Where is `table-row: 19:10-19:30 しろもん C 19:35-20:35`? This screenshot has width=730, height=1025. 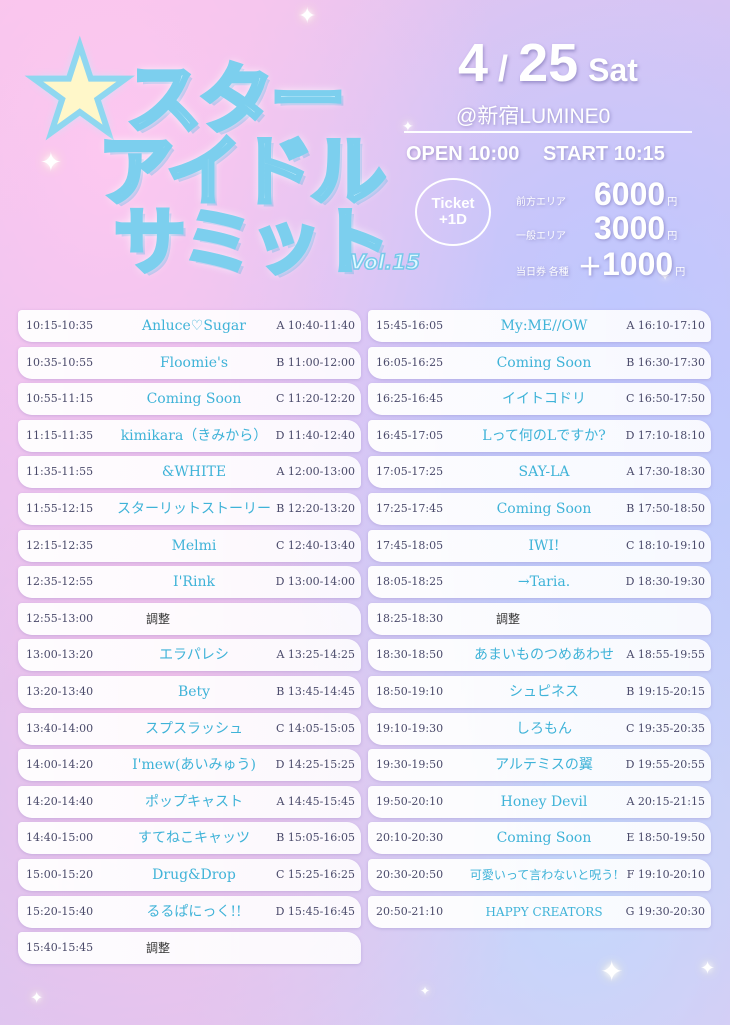 table-row: 19:10-19:30 しろもん C 19:35-20:35 is located at coordinates (539, 728).